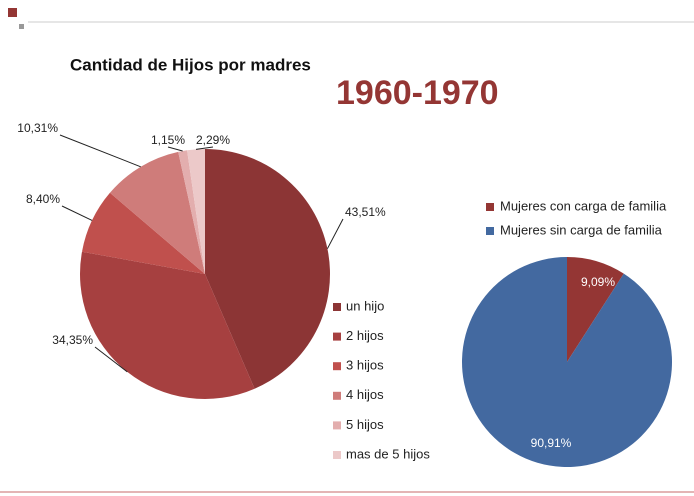  Describe the element at coordinates (168, 140) in the screenshot. I see `data-label: 1,15%` at that location.